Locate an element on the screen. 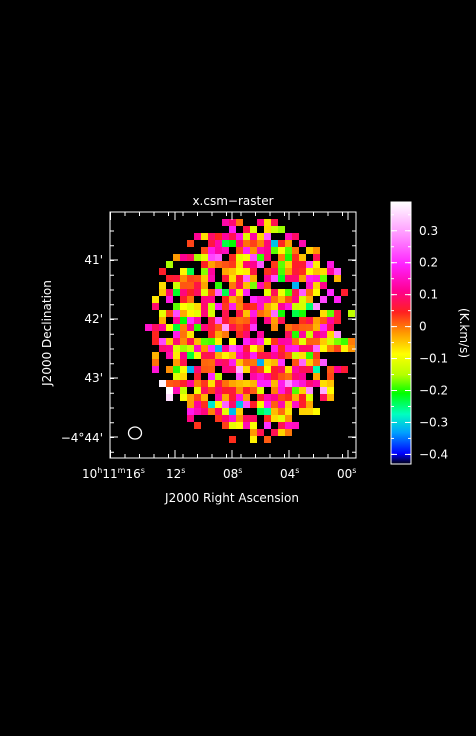 This screenshot has height=736, width=476. y-axis-label: J2000 Declination is located at coordinates (47, 333).